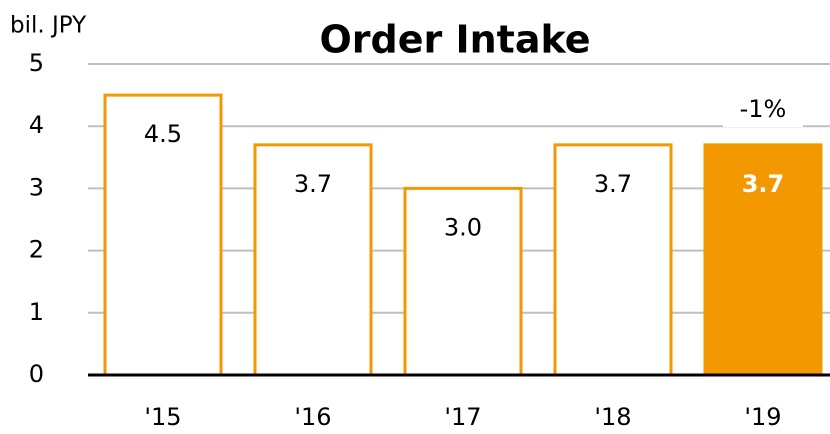 This screenshot has height=434, width=830. I want to click on value-label: 4.5, so click(163, 134).